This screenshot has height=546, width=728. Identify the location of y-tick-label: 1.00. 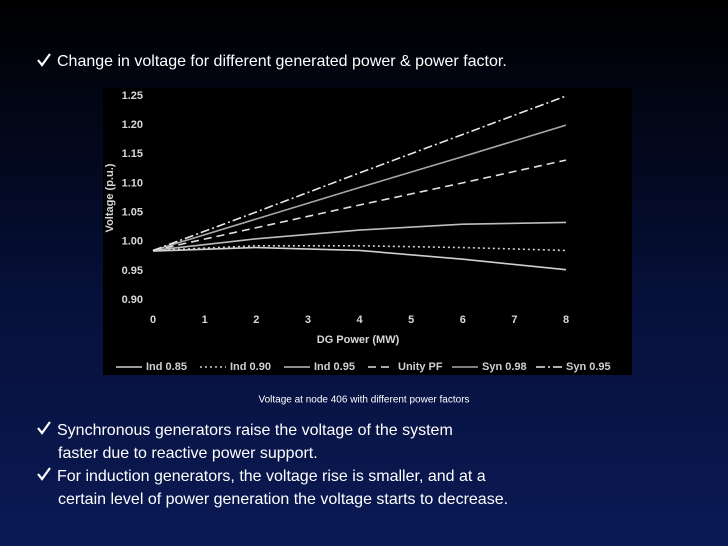
(132, 242).